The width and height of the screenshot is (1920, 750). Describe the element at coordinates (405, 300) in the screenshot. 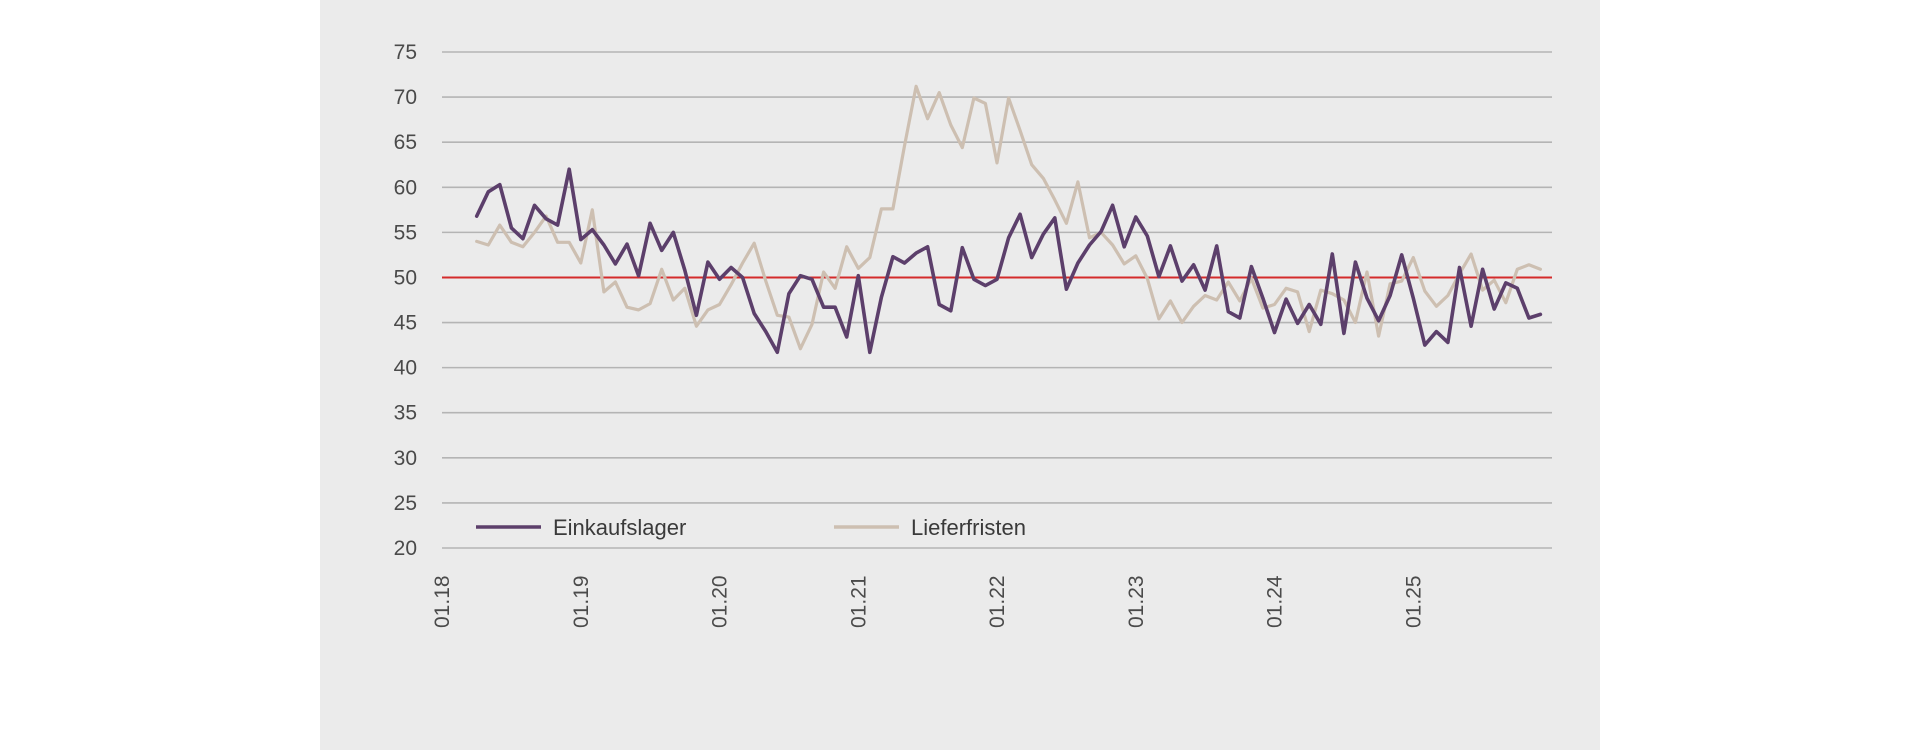

I see `y-axis-ticks: 75 70 65 60 55 50 45 40 35 30 25 20` at that location.